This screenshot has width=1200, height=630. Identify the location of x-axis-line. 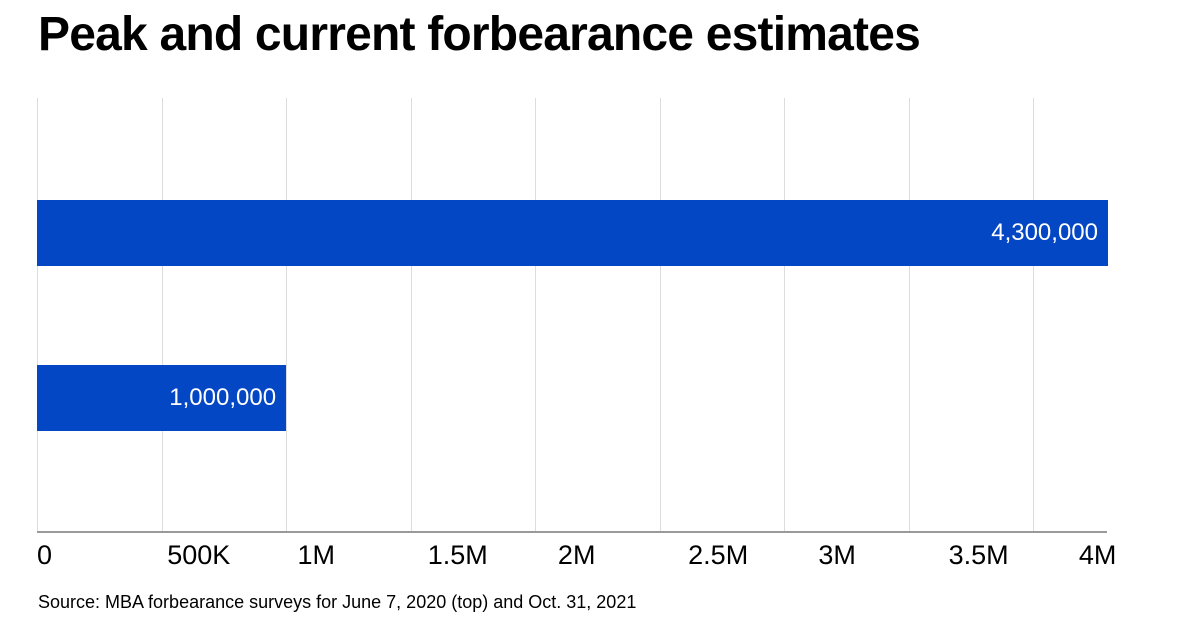
(572, 532).